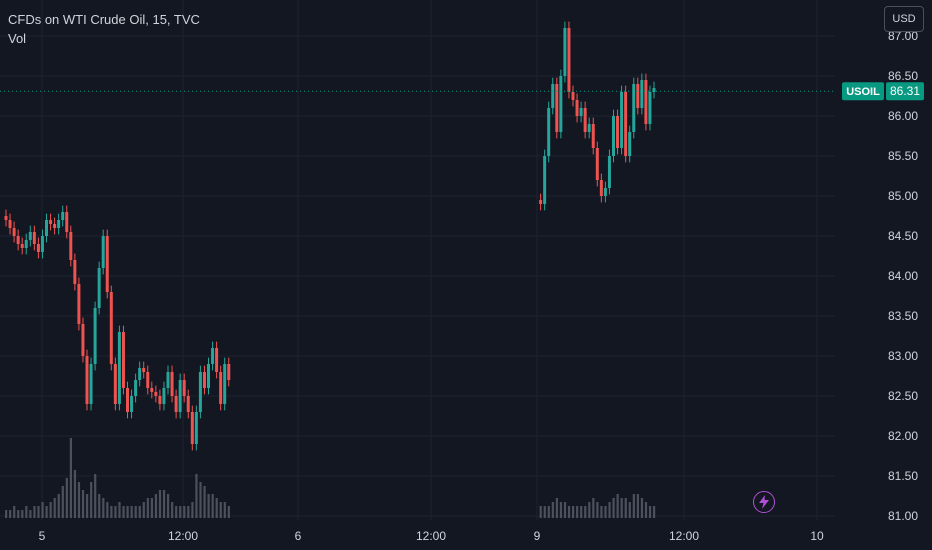 This screenshot has height=550, width=932. I want to click on x-tick-label: 12:00, so click(183, 536).